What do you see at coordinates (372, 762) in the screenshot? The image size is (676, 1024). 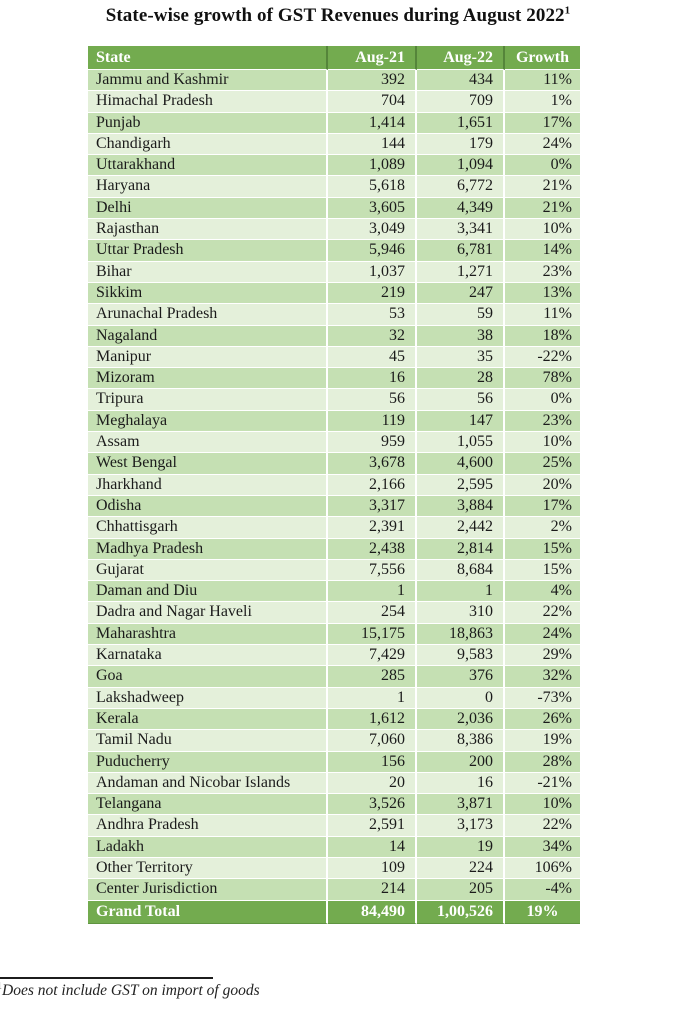 I see `aug21-value-cell: 156` at bounding box center [372, 762].